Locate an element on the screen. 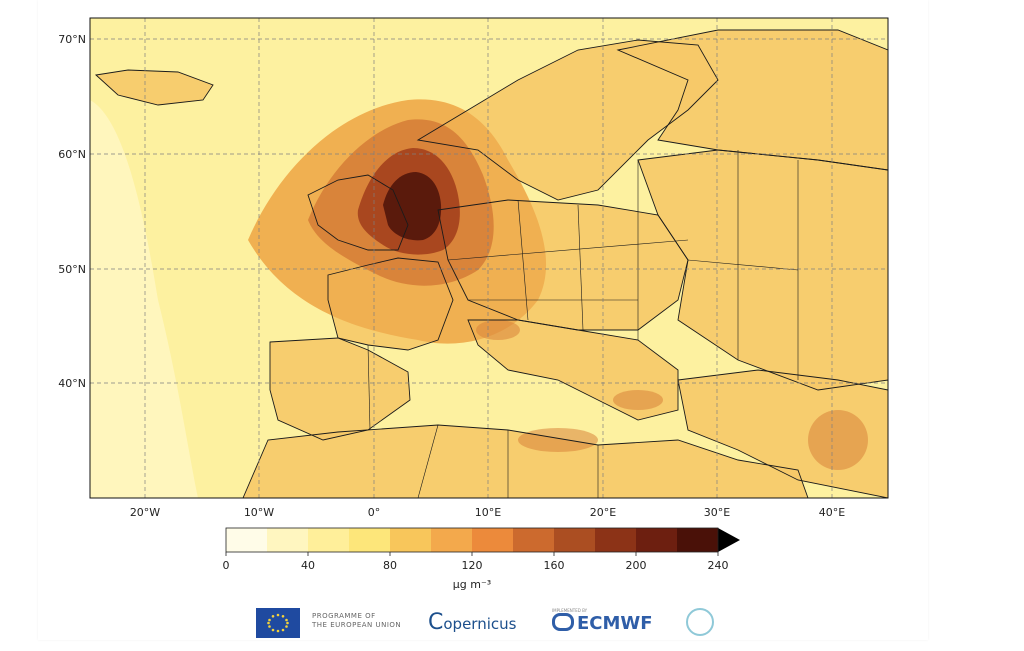  colorbar-tick-label: 160 is located at coordinates (554, 565).